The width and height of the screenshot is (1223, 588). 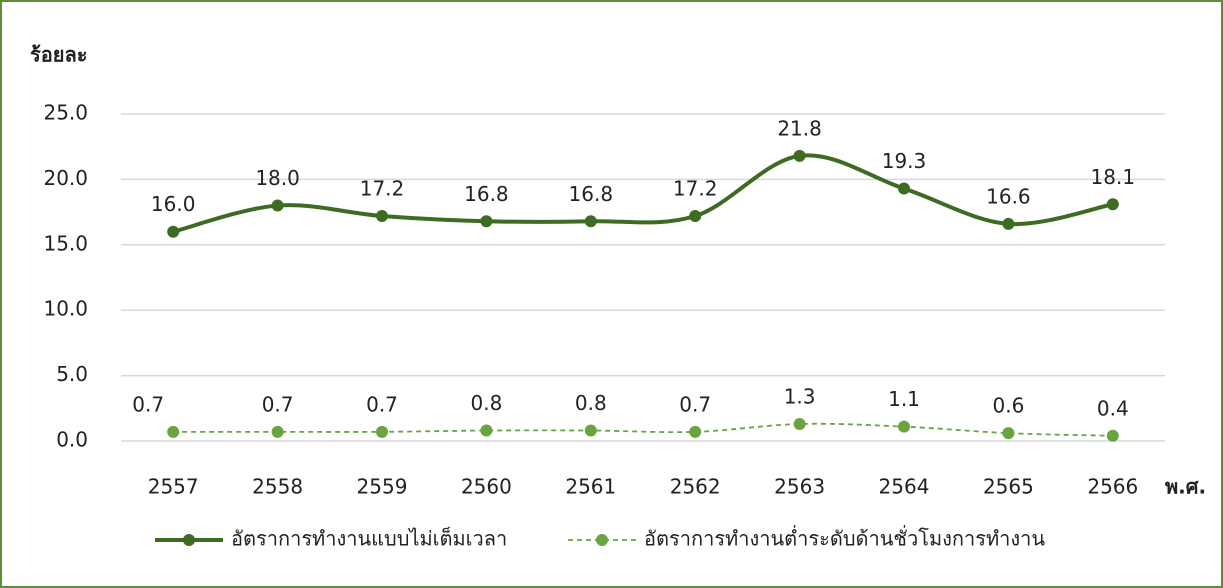 I want to click on data-label: 18.0, so click(x=277, y=178).